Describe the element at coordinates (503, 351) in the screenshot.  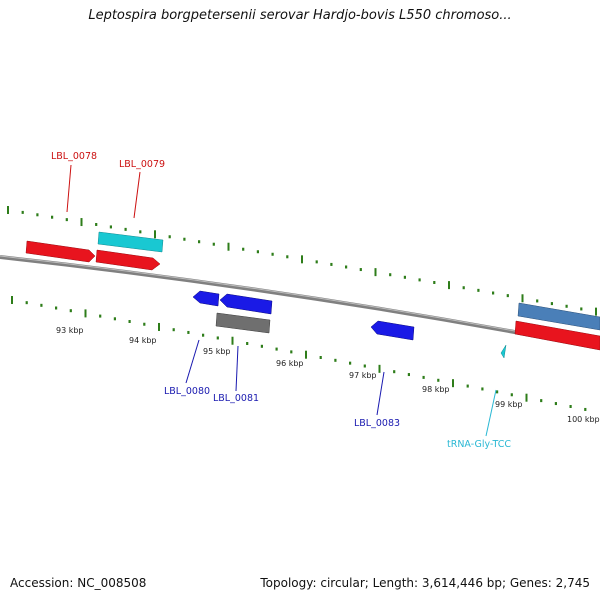
I see `feature-trna-gly` at that location.